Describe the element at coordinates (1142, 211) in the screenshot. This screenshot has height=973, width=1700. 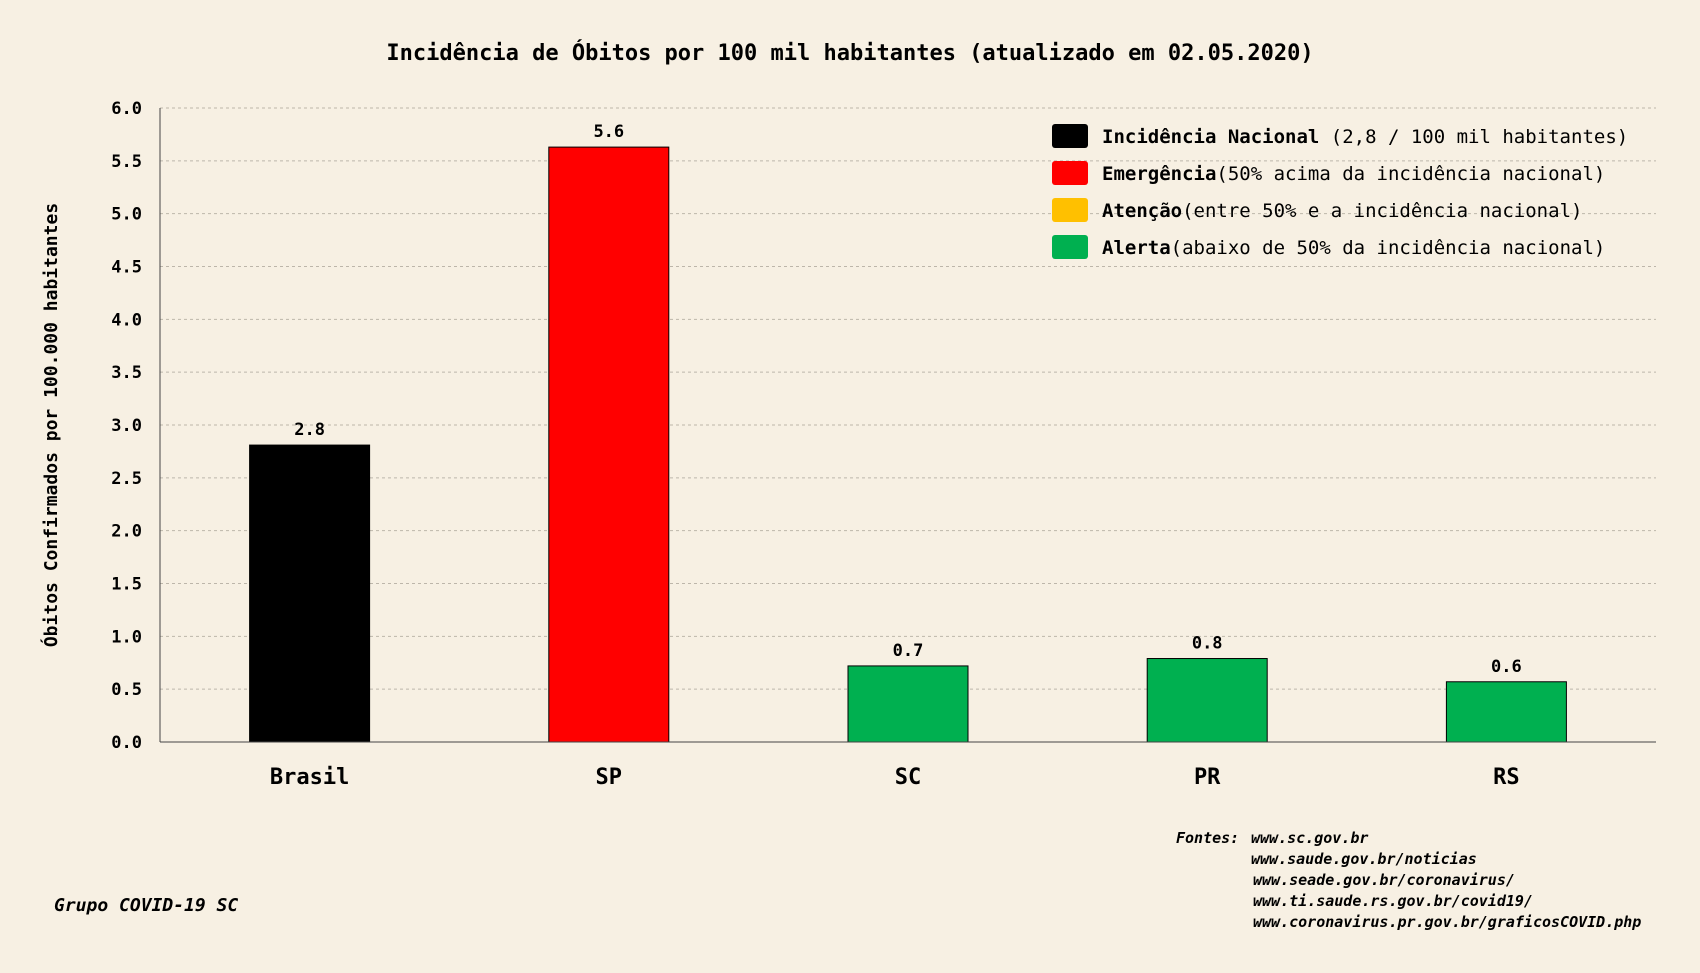
I see `legend-entry-bold: Atenção` at that location.